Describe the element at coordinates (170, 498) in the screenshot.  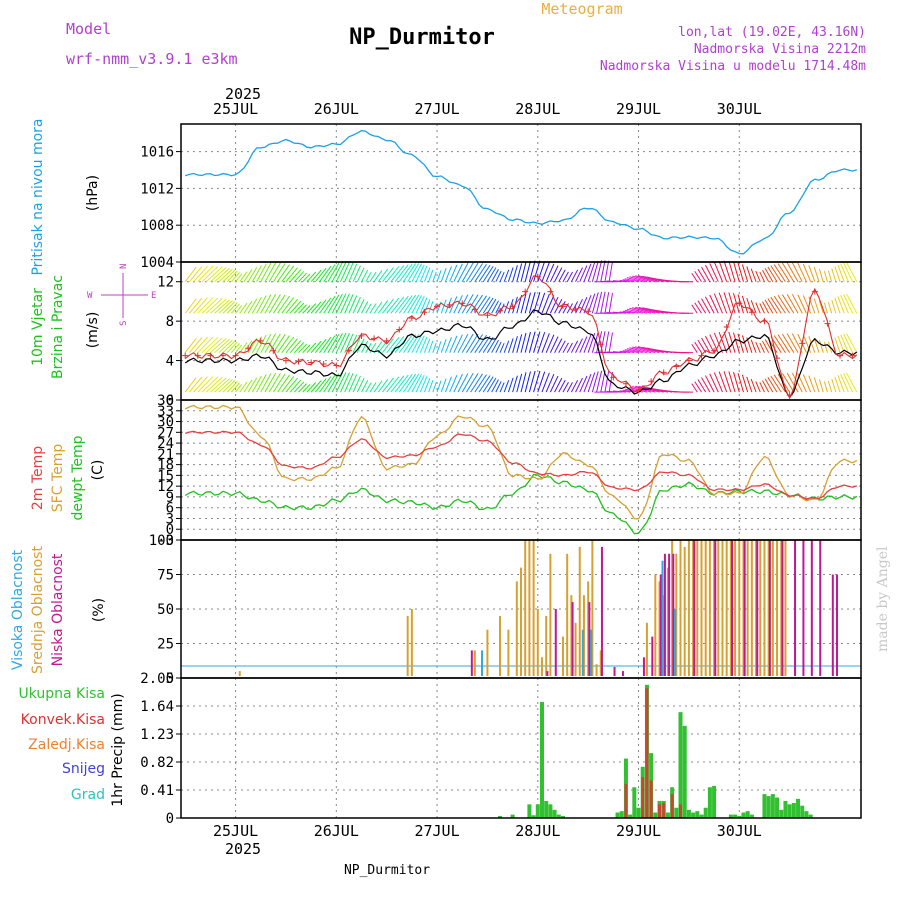
I see `y-tick-label: 9` at that location.